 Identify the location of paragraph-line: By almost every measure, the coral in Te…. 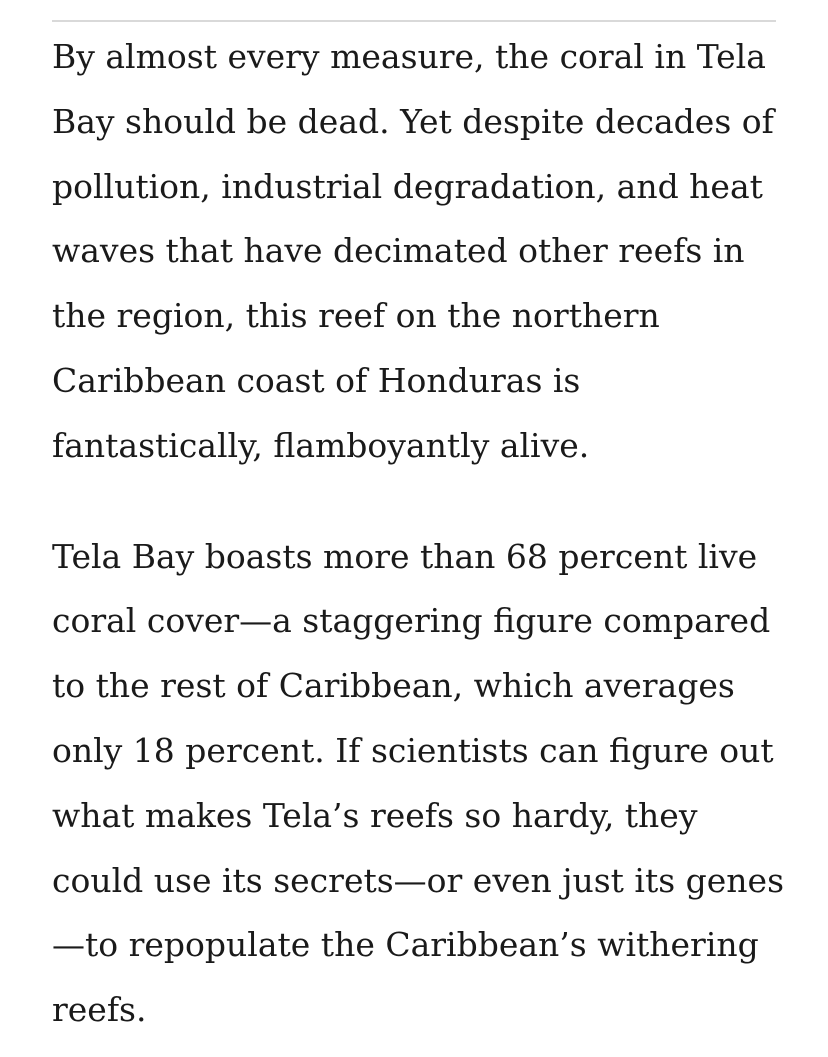
(409, 56).